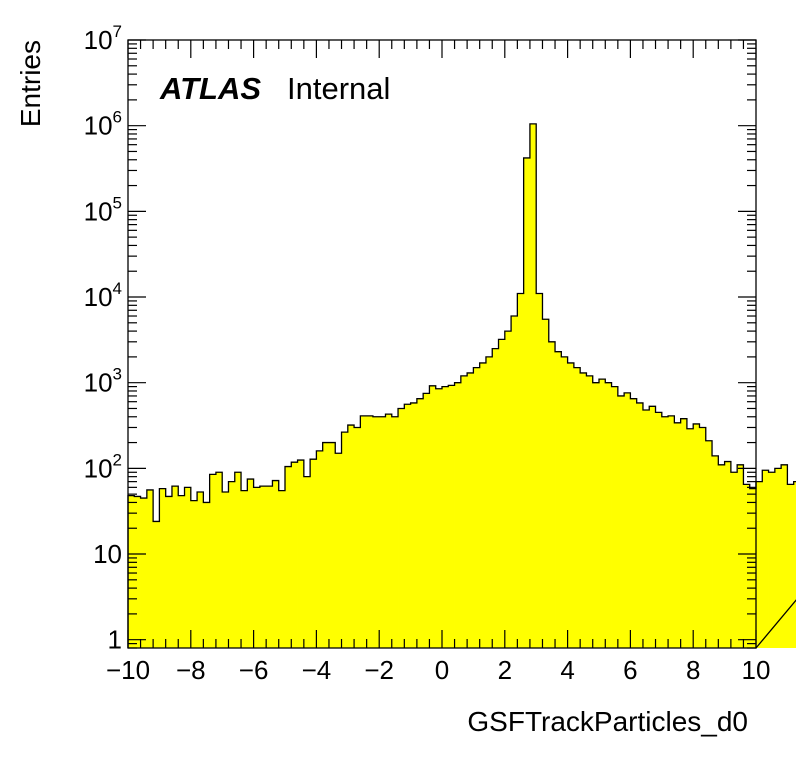 This screenshot has height=772, width=796. I want to click on y-tick-label: 10⁶, so click(103, 124).